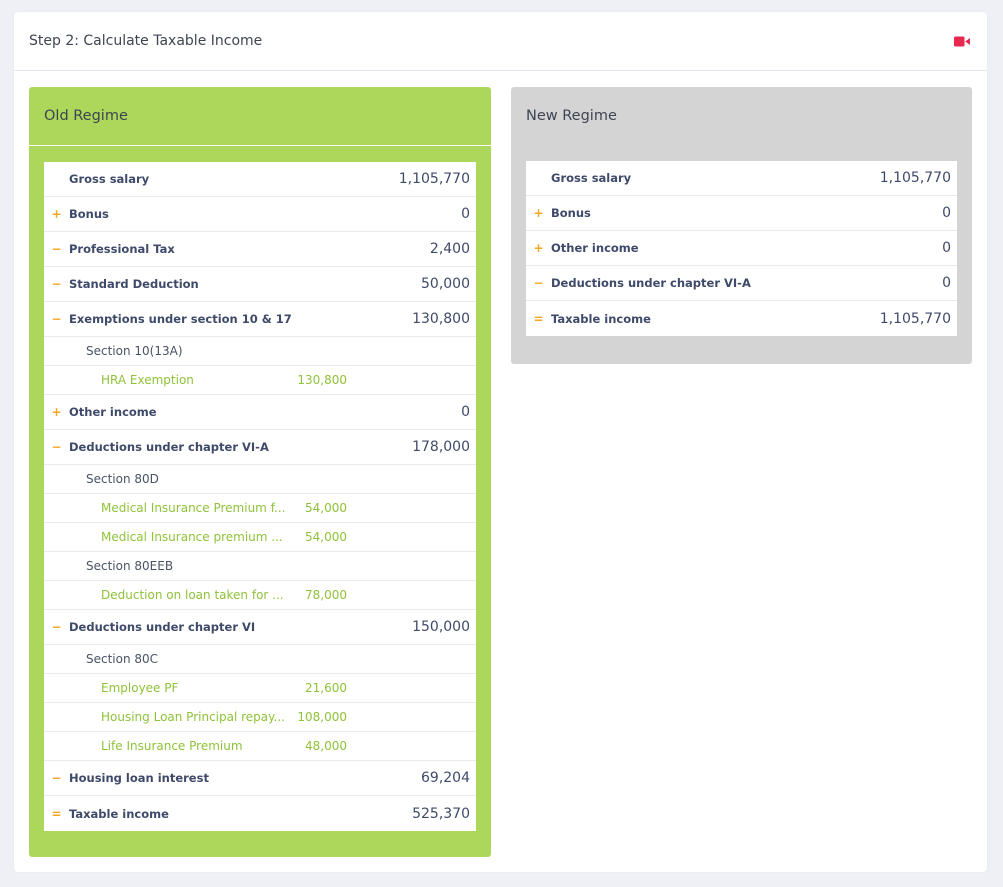 Image resolution: width=1003 pixels, height=887 pixels. Describe the element at coordinates (122, 249) in the screenshot. I see `row-label: Professional Tax` at that location.